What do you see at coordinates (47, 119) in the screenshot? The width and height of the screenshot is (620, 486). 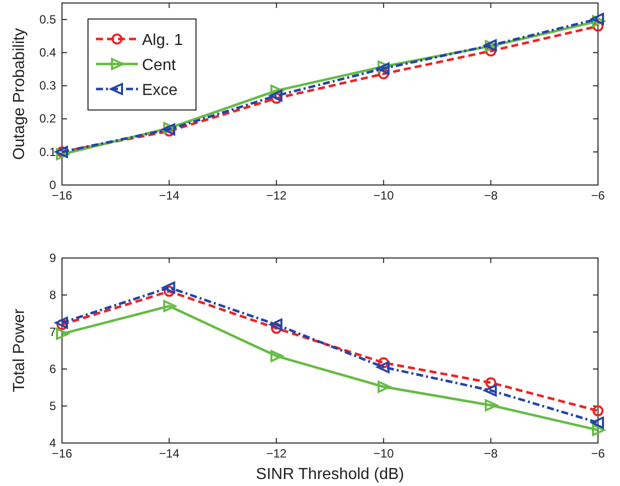 I see `y-tick-label: 0.2` at bounding box center [47, 119].